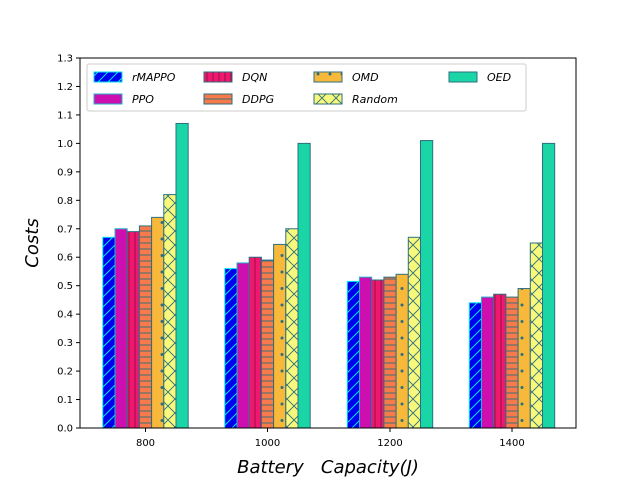  Describe the element at coordinates (479, 77) in the screenshot. I see `legend-entry-oed: OED` at that location.